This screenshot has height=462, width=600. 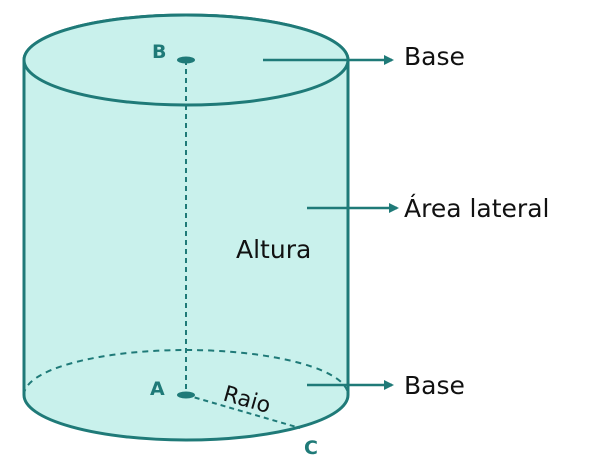 What do you see at coordinates (476, 208) in the screenshot?
I see `lateral-area-label: Área lateral` at bounding box center [476, 208].